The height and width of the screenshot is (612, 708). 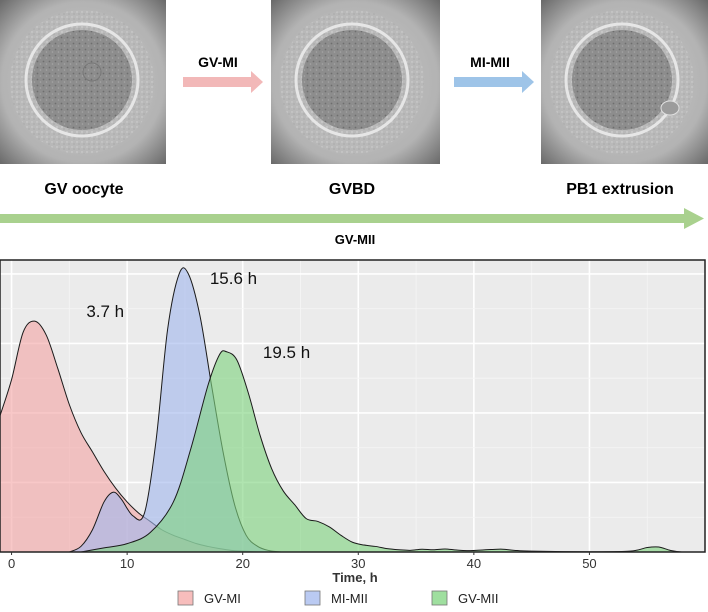 I want to click on arrow-mi-mii, so click(x=494, y=82).